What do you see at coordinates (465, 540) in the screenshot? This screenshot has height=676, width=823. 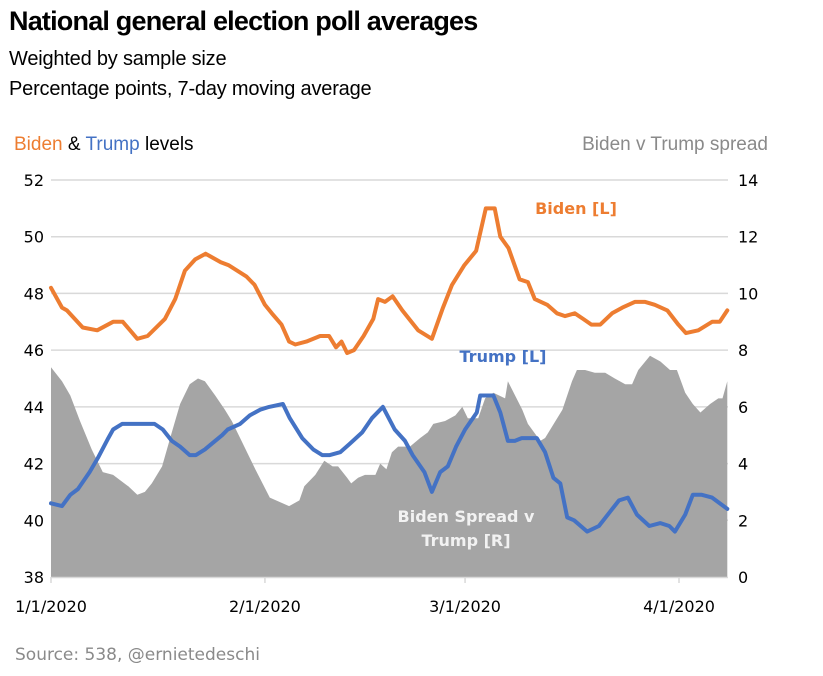 I see `spread-series-label-line2: Trump [R]` at bounding box center [465, 540].